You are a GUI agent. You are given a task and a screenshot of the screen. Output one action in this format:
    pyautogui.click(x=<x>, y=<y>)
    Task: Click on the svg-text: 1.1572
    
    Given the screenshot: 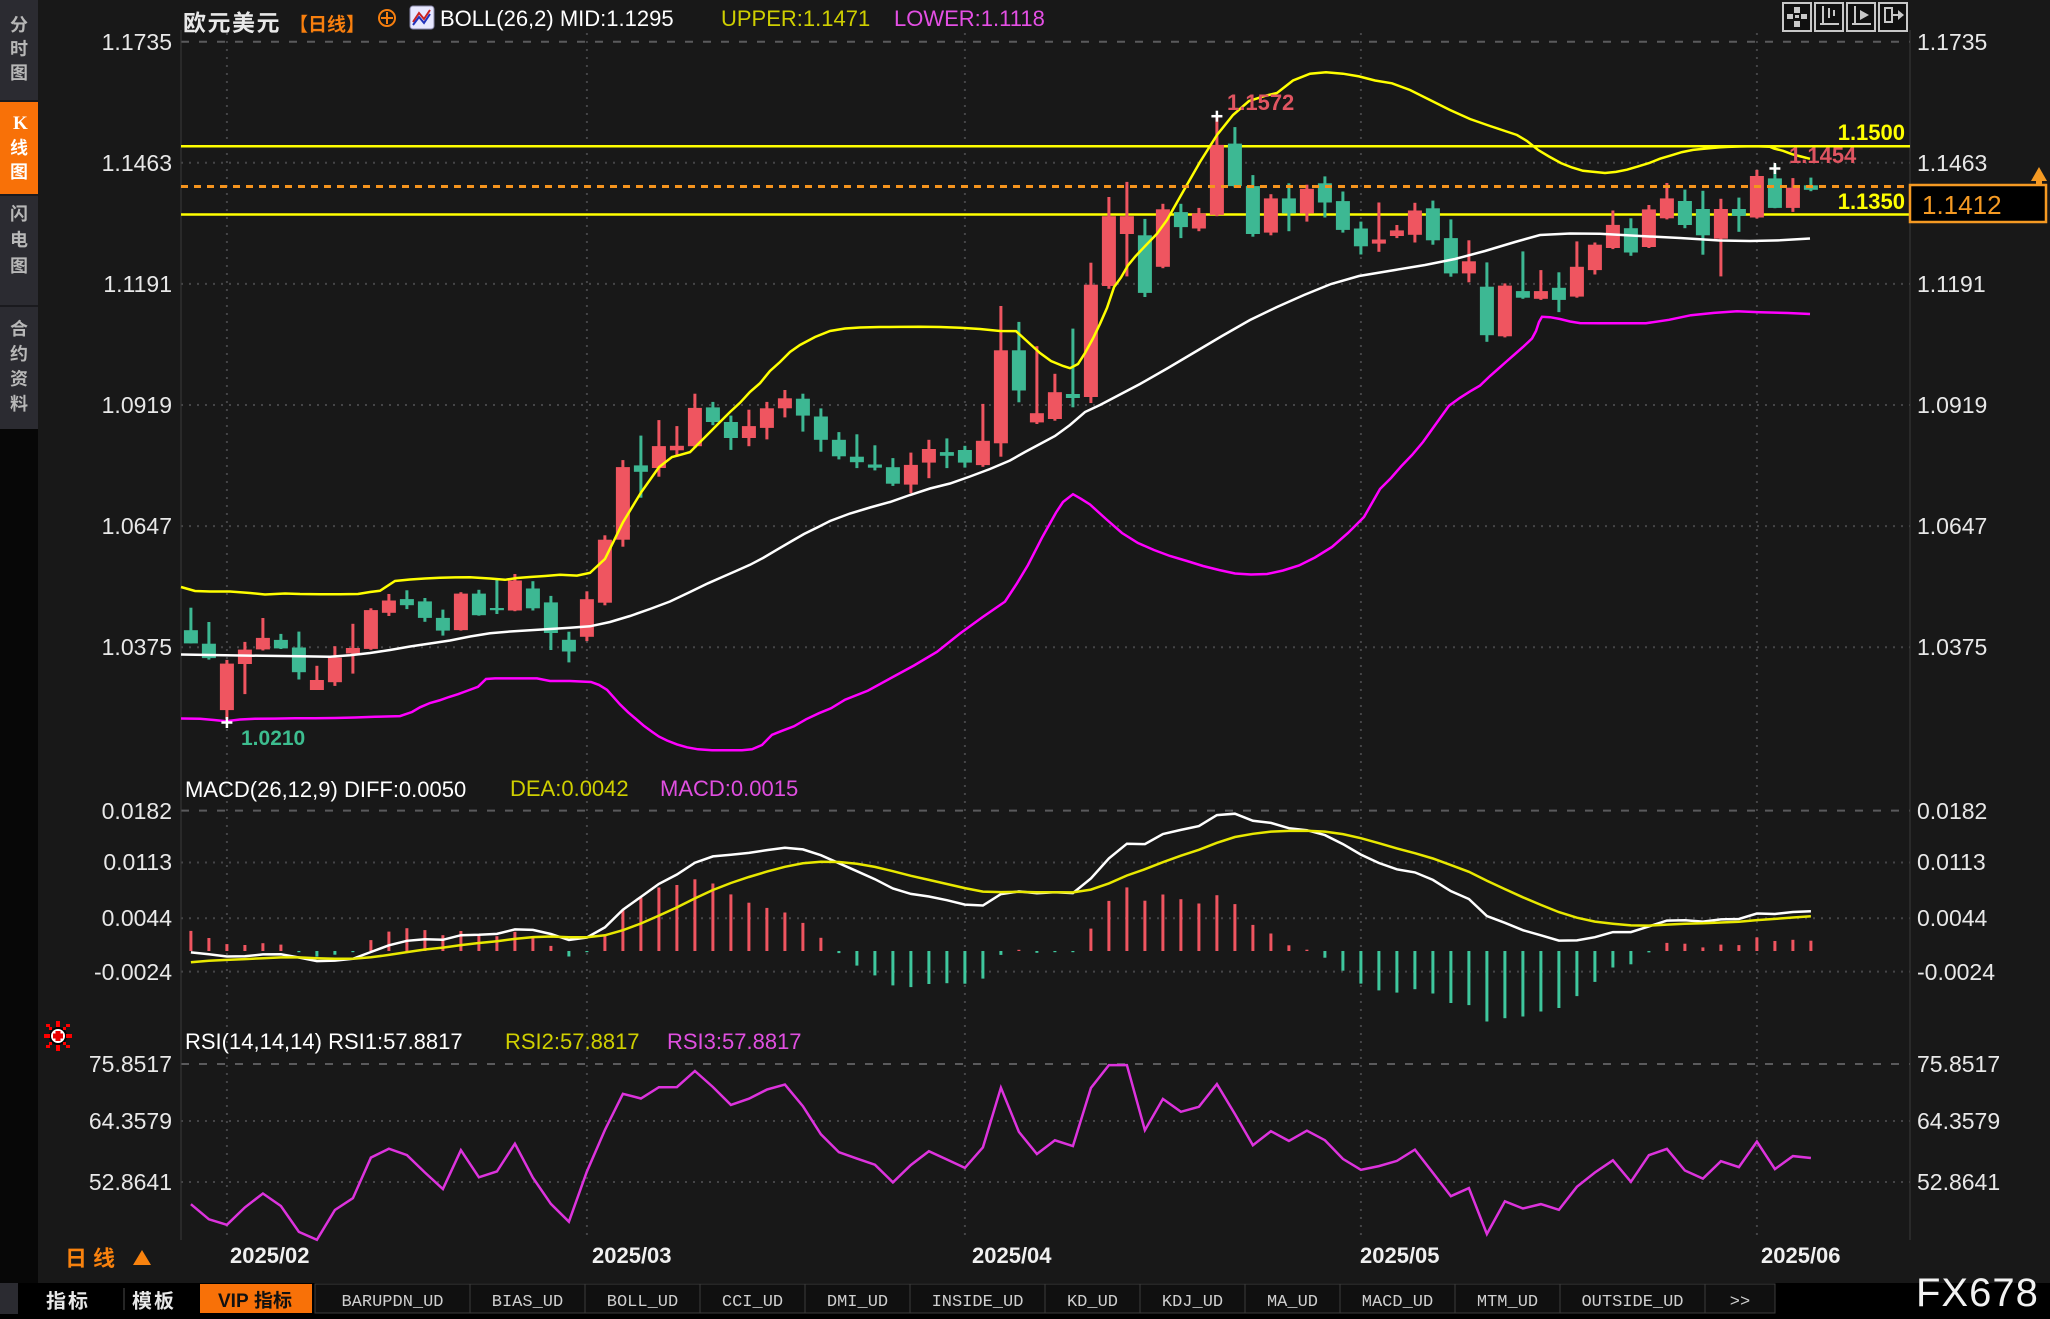 What is the action you would take?
    pyautogui.click(x=1260, y=102)
    